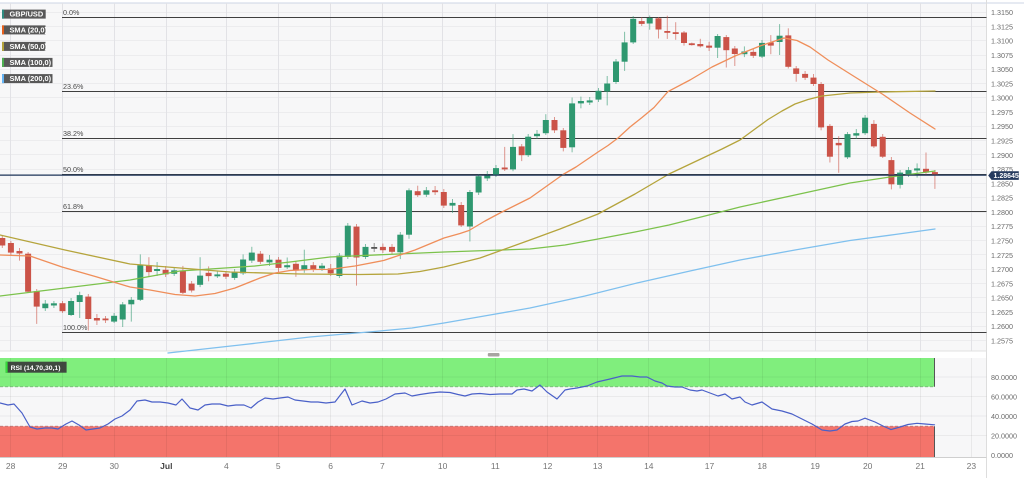 The image size is (1024, 483). I want to click on svg-text: 12, so click(548, 466).